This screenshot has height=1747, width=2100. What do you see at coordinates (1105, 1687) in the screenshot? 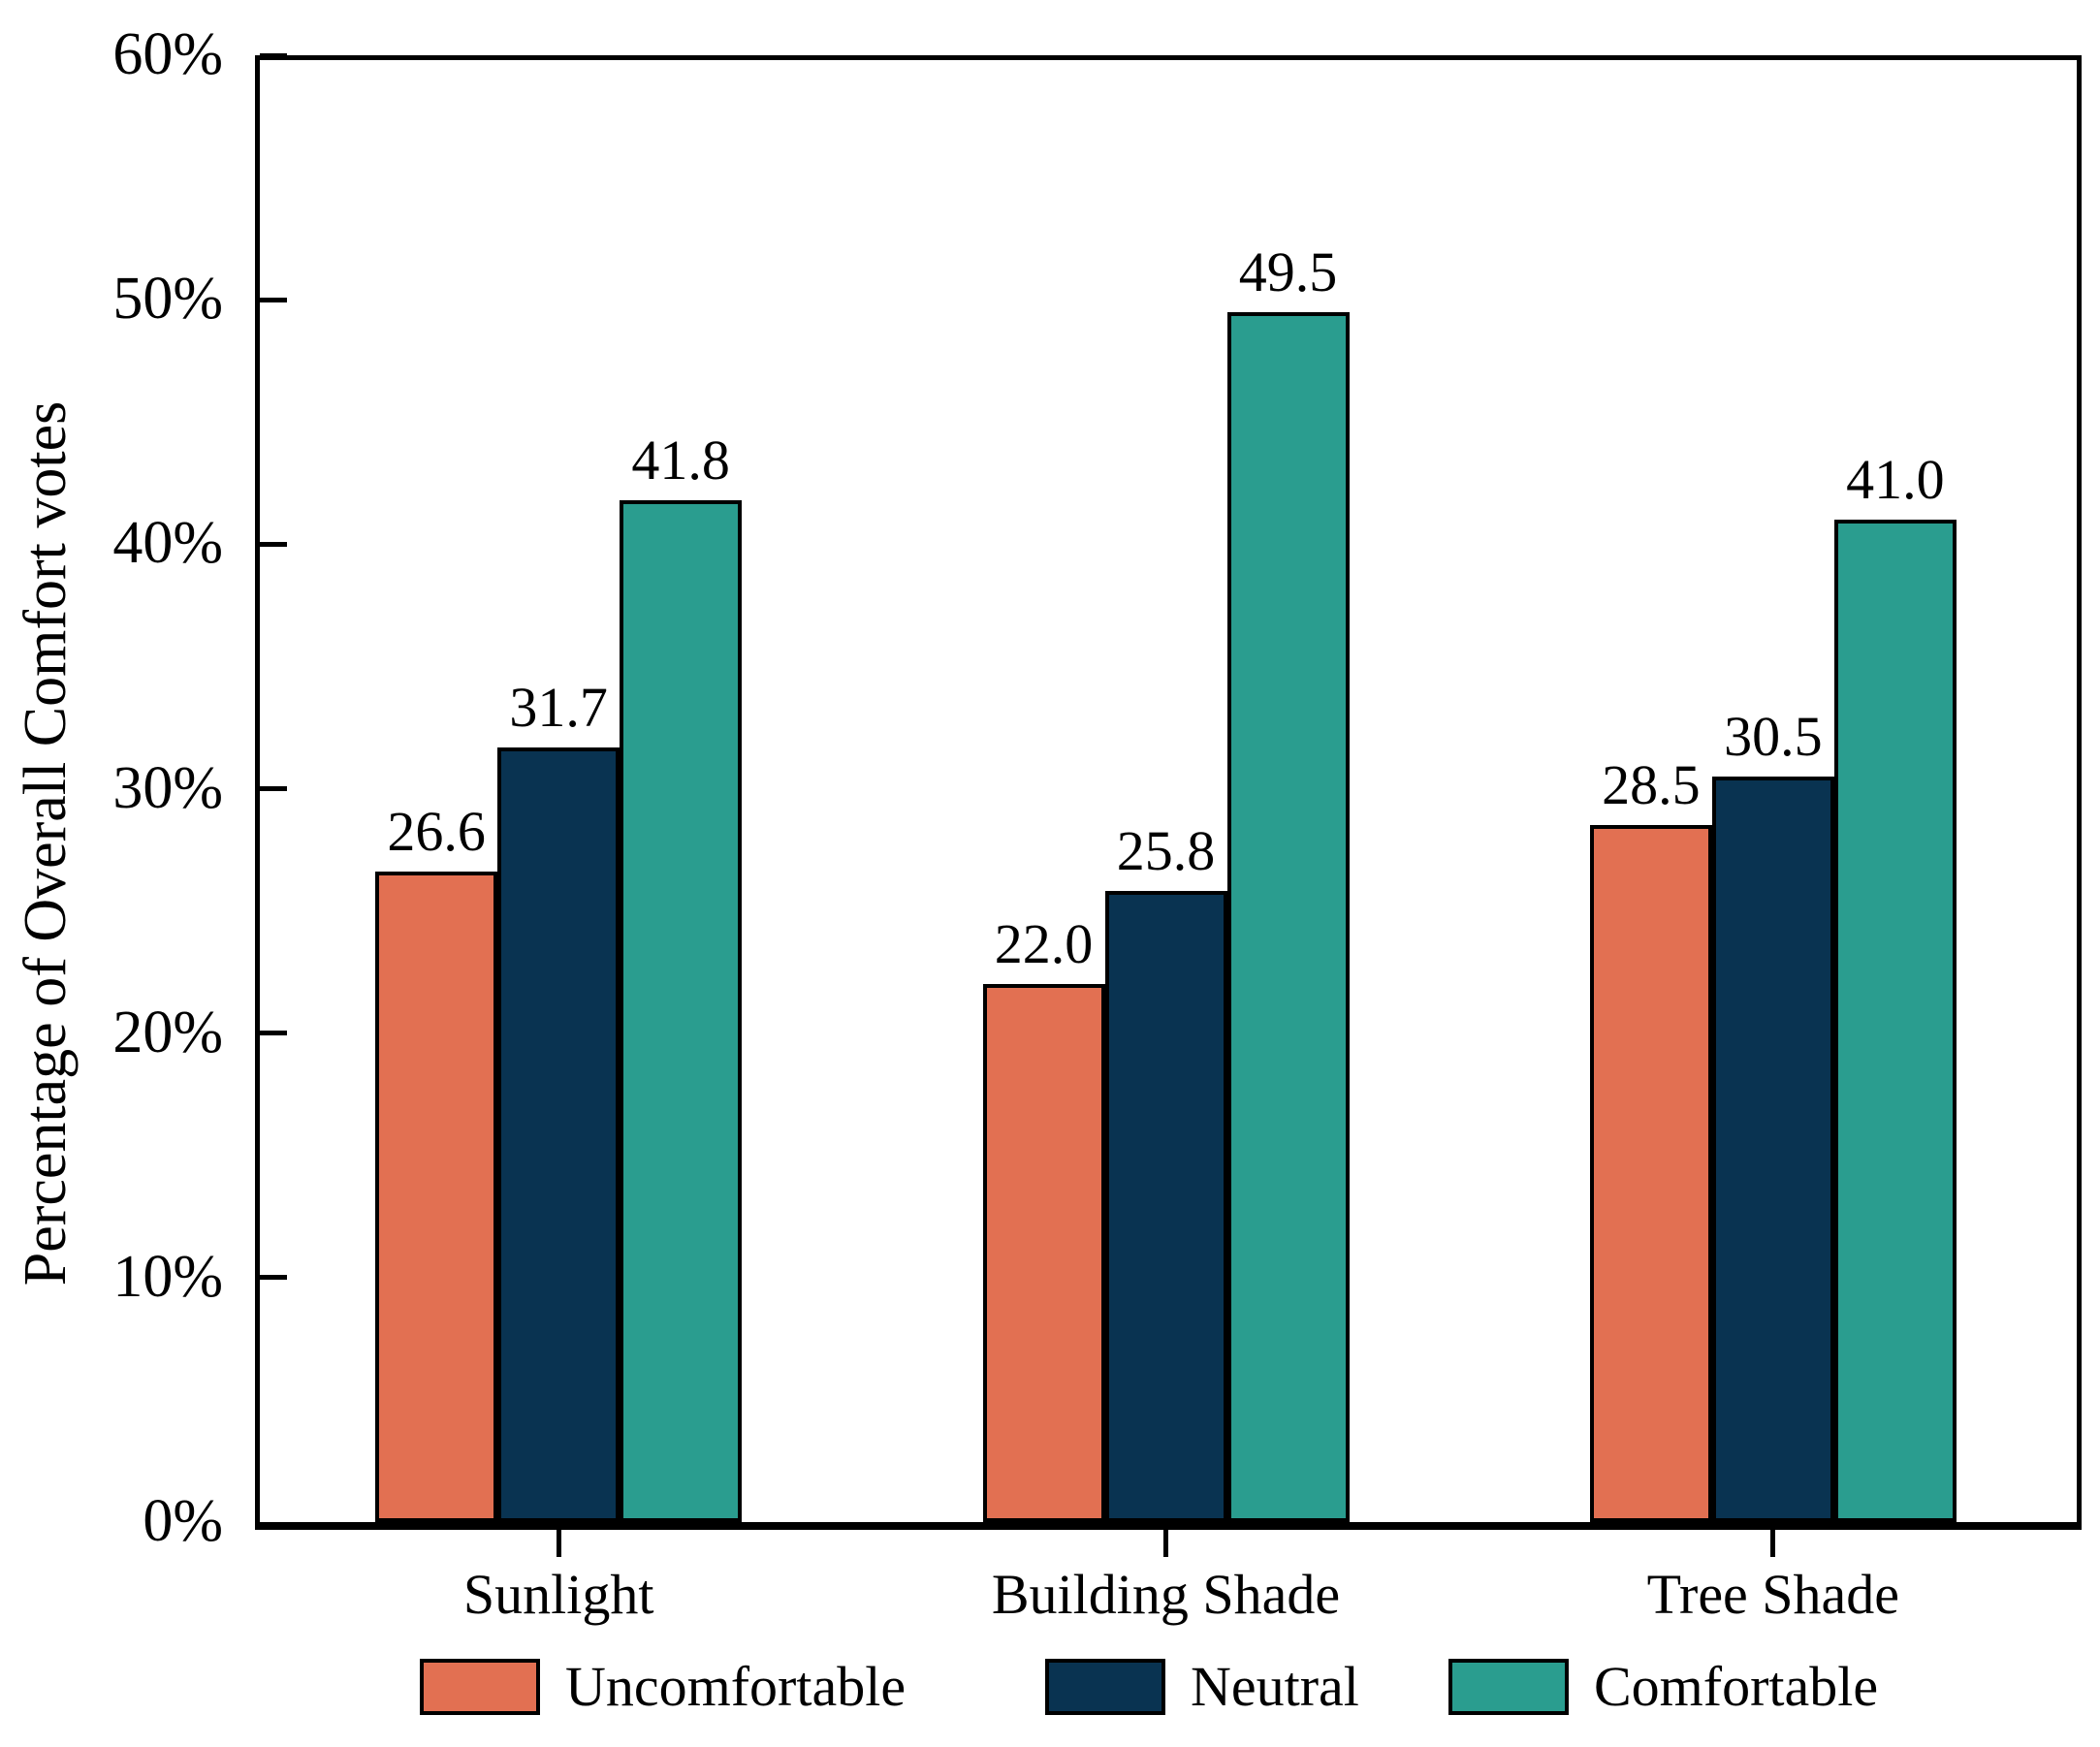
I see `legend-swatch-neutral` at bounding box center [1105, 1687].